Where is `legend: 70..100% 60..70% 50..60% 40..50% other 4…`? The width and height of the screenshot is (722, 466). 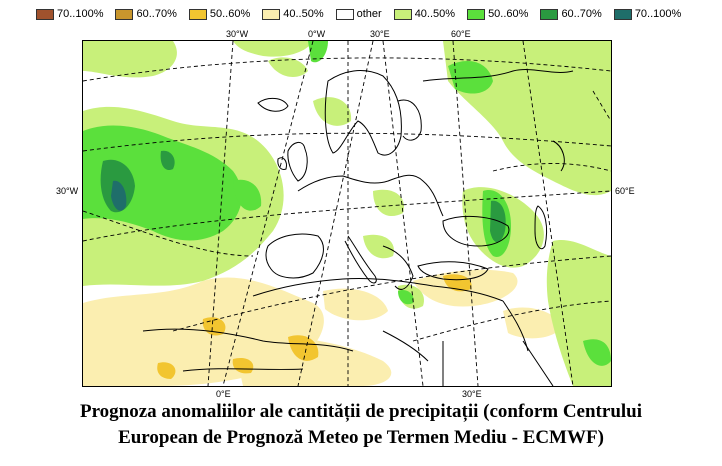
legend: 70..100% 60..70% 50..60% 40..50% other 4… is located at coordinates (361, 14).